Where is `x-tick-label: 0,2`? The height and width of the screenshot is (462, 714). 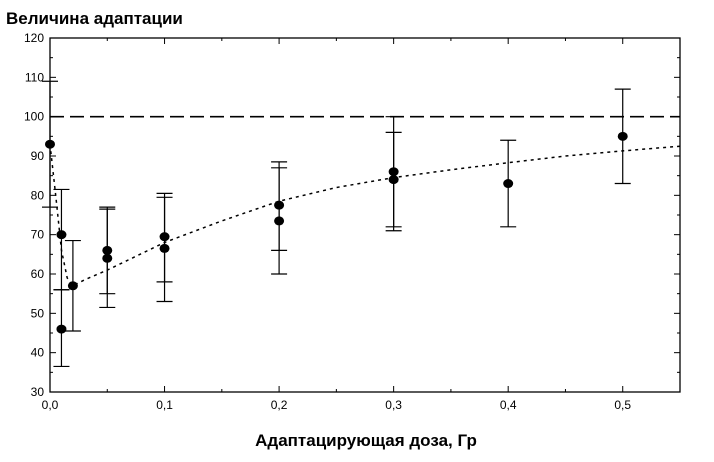 x-tick-label: 0,2 is located at coordinates (279, 405).